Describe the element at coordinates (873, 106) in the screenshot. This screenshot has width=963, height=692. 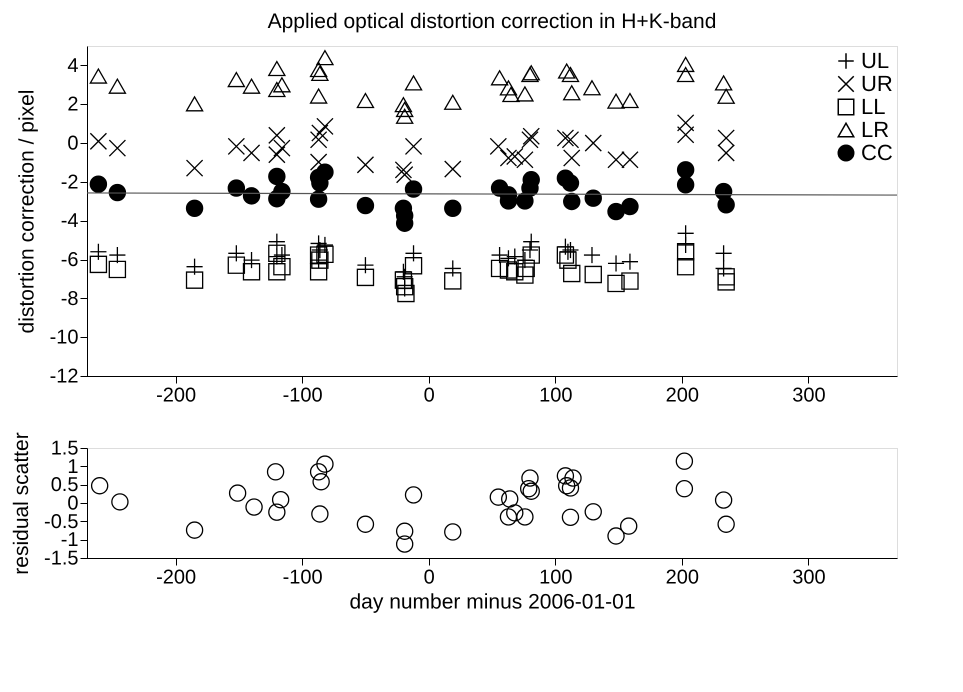
I see `legend-label: LL` at that location.